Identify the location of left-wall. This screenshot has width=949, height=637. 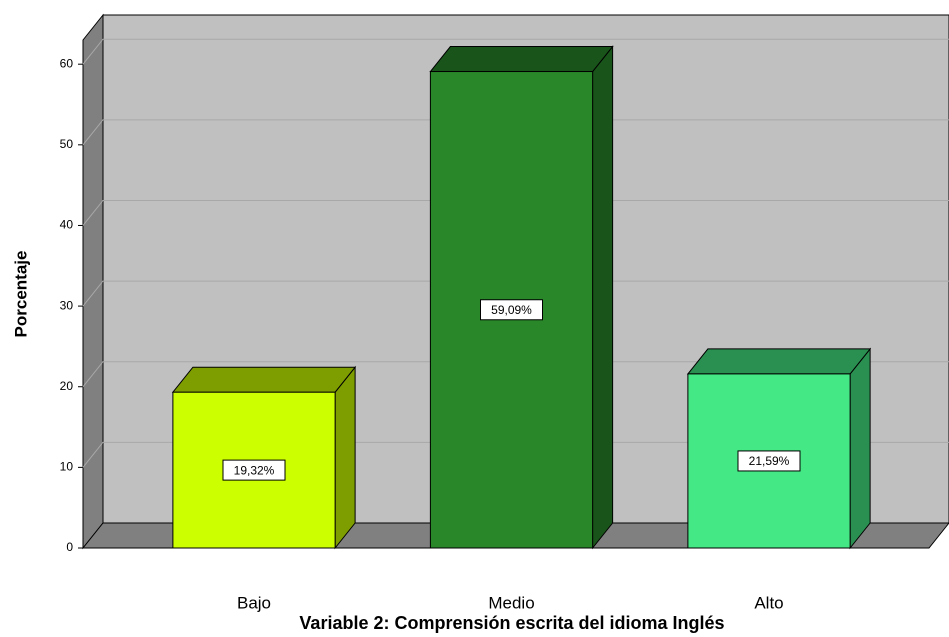
(93, 281).